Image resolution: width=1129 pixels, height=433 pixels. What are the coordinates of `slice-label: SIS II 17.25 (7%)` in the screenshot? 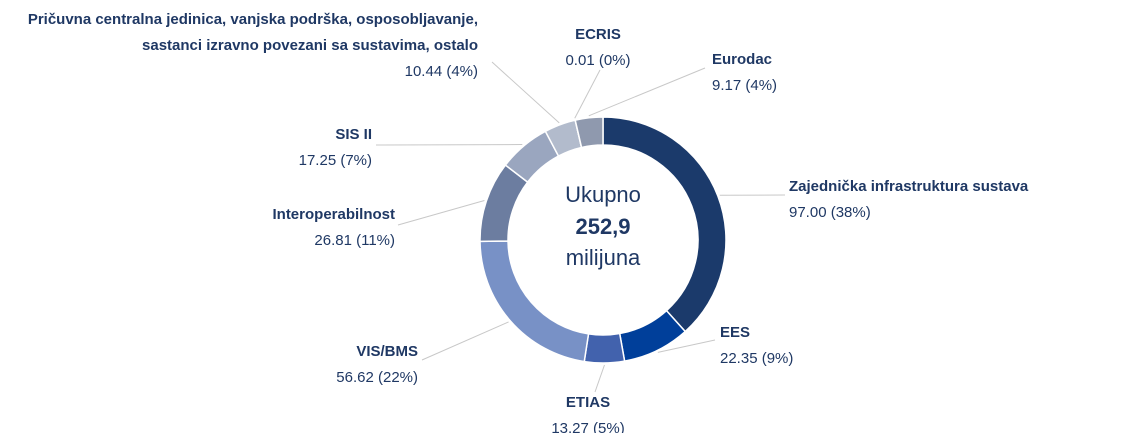 It's located at (186, 148).